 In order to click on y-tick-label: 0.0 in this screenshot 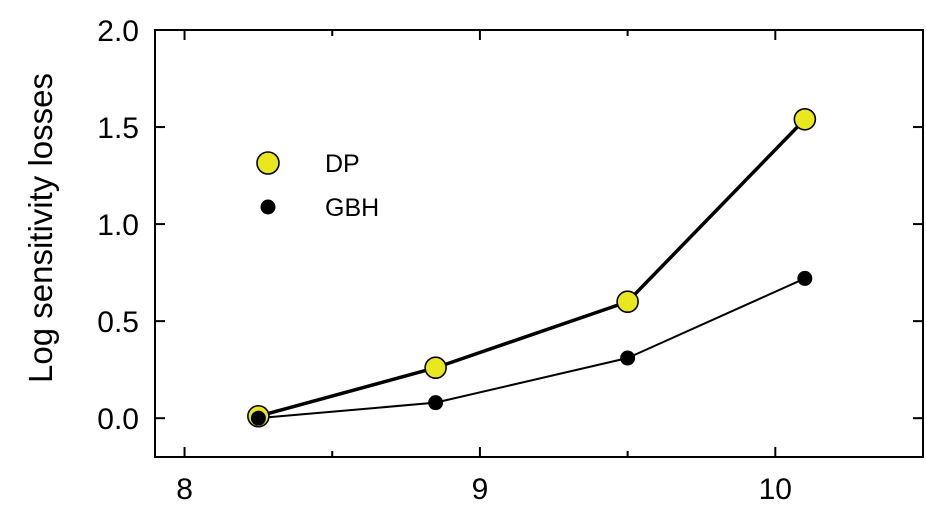, I will do `click(118, 419)`.